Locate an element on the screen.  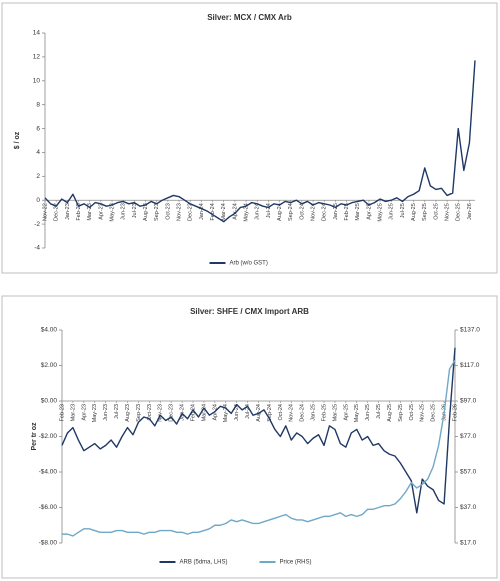
legend-label: Price (RHS) is located at coordinates (296, 563).